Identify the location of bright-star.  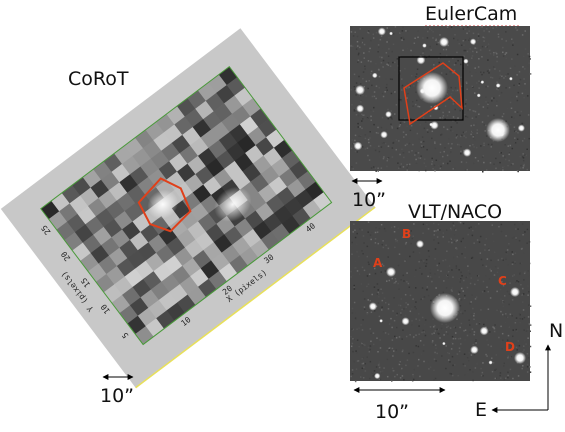
(420, 244).